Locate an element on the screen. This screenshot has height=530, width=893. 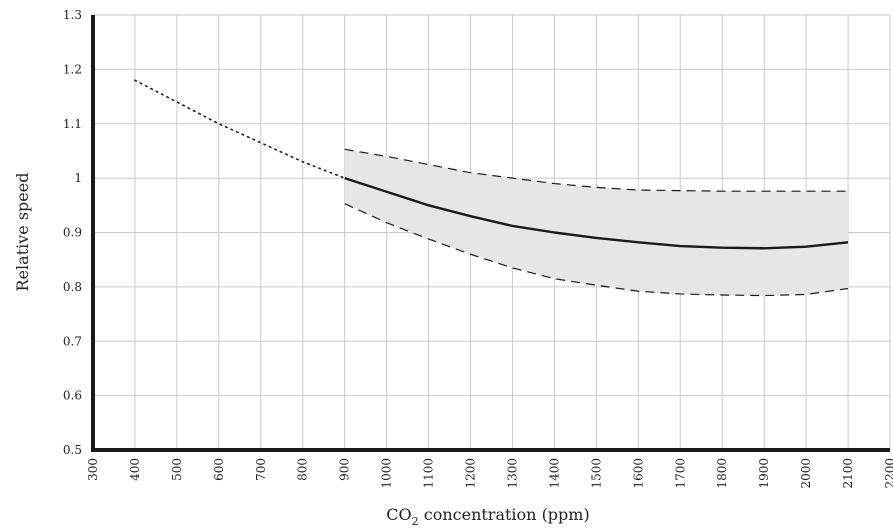
extrapolated-line is located at coordinates (240, 129).